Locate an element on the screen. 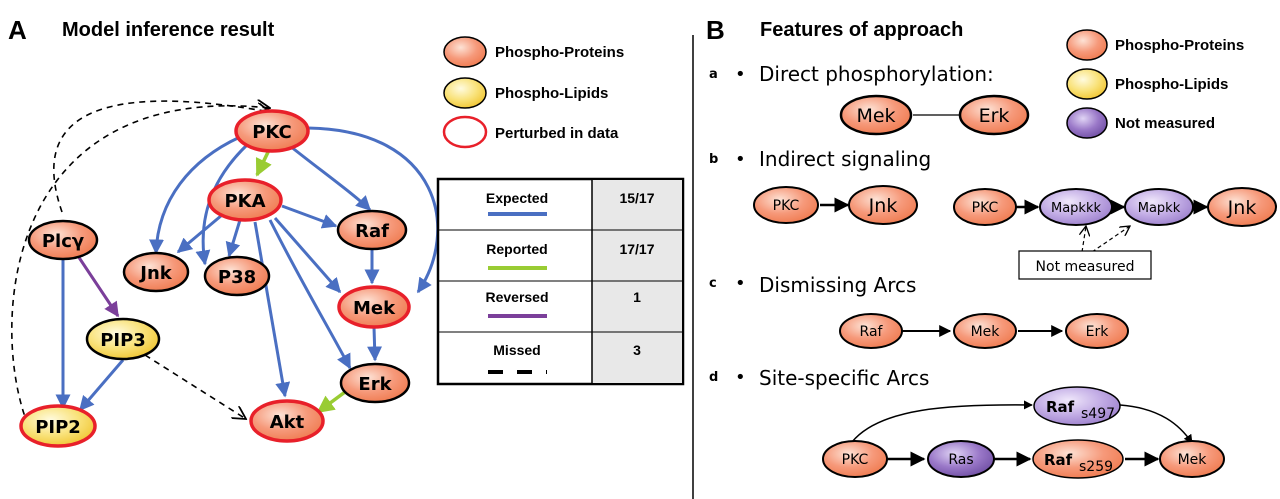  site-node-raf-s259-base: Raf is located at coordinates (1058, 460).